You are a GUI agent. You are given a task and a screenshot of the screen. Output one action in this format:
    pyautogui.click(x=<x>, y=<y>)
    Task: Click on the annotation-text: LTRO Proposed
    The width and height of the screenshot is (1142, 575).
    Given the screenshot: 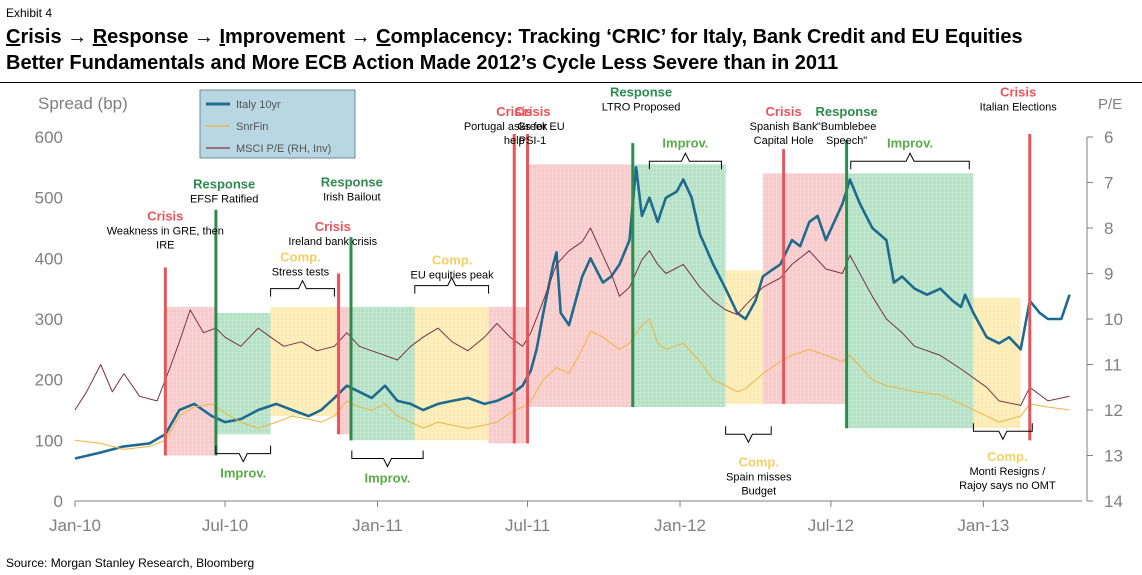 What is the action you would take?
    pyautogui.click(x=641, y=107)
    